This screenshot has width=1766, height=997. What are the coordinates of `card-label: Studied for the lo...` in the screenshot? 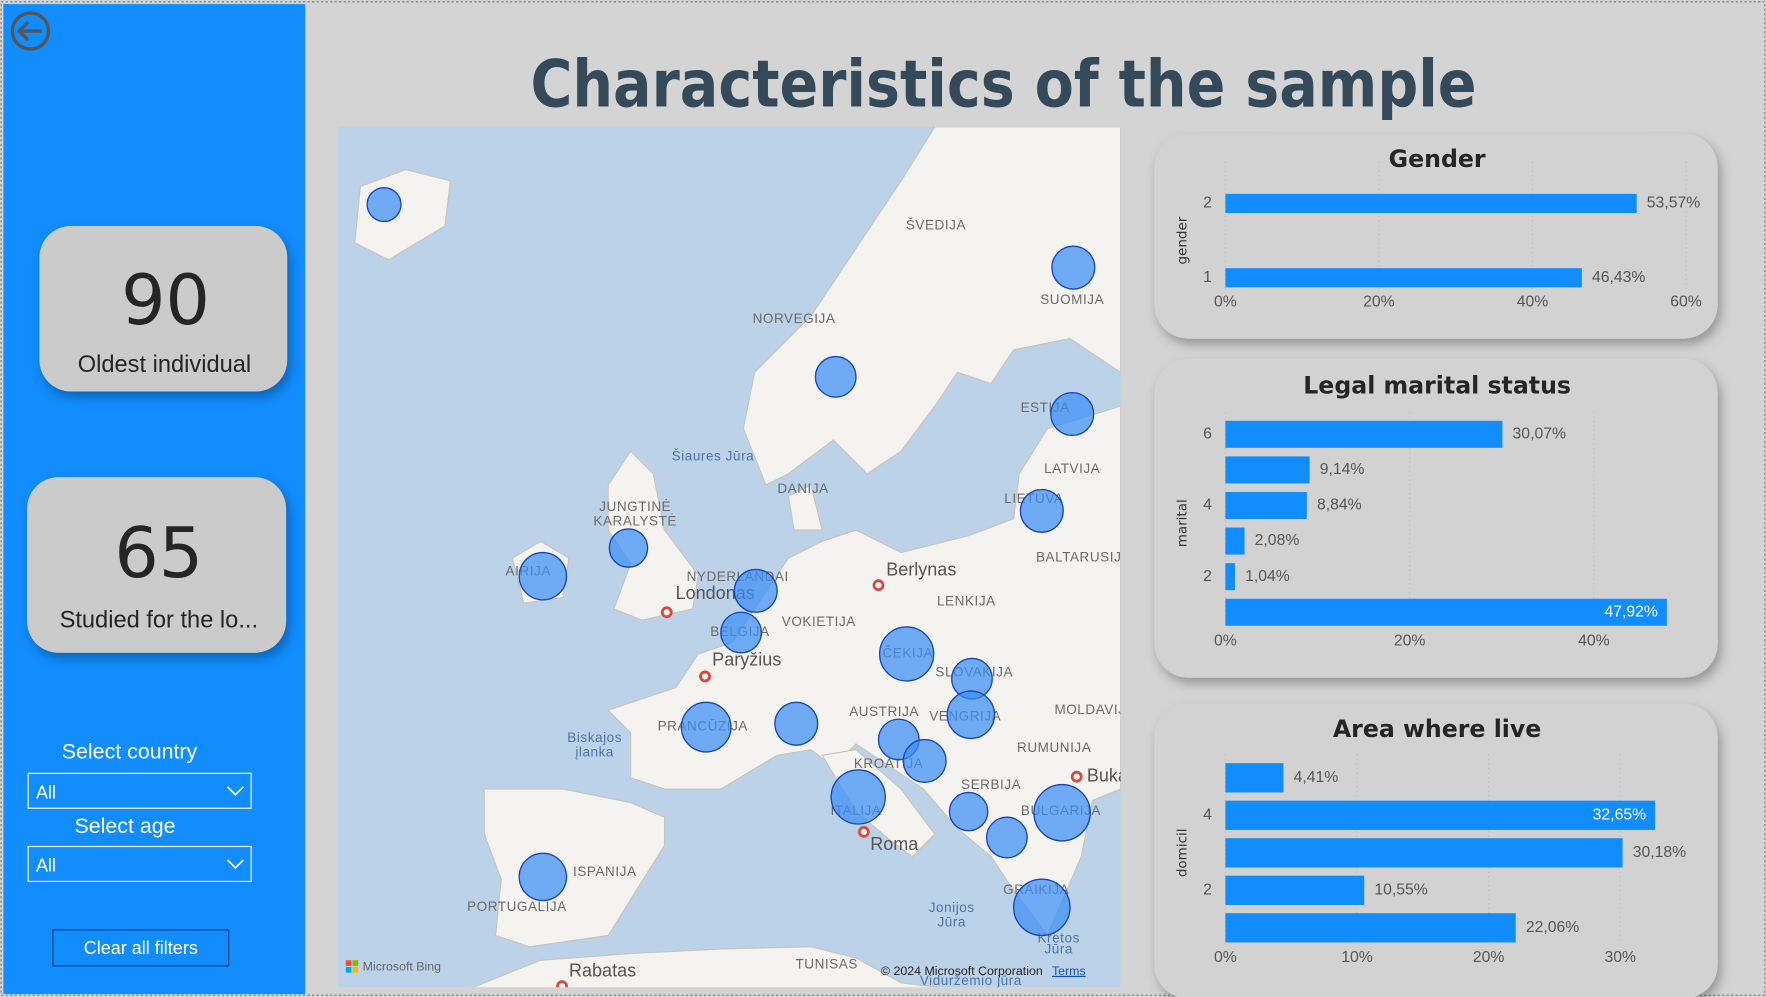 It's located at (159, 621).